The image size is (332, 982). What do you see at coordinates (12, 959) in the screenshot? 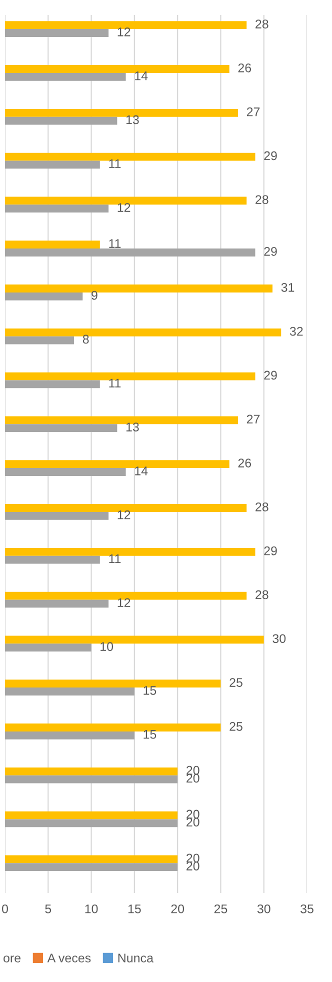
I see `text: ore` at bounding box center [12, 959].